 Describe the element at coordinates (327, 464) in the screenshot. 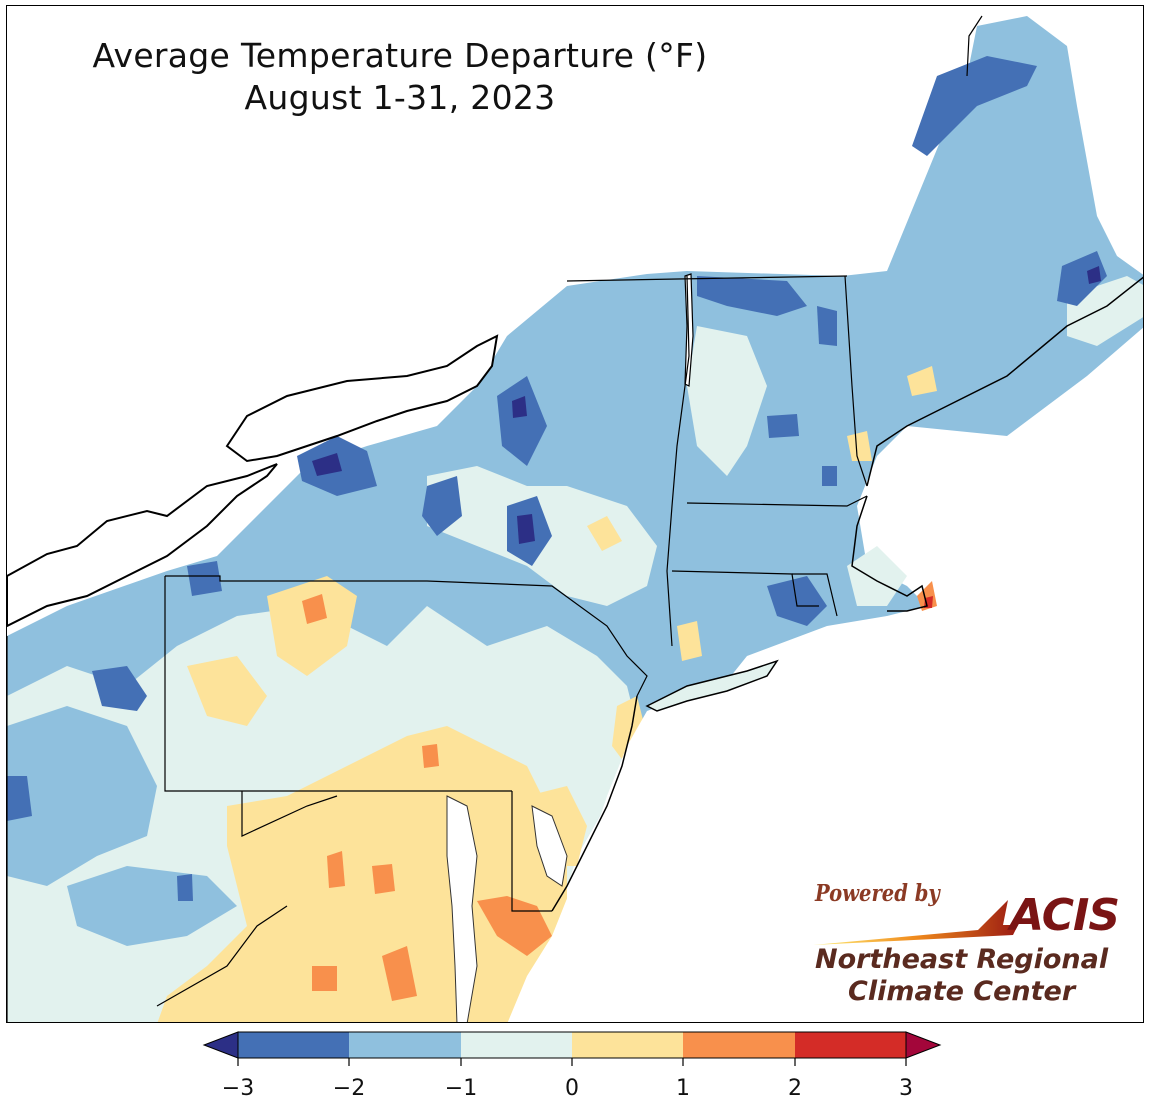

I see `zone-coldest-wny` at that location.